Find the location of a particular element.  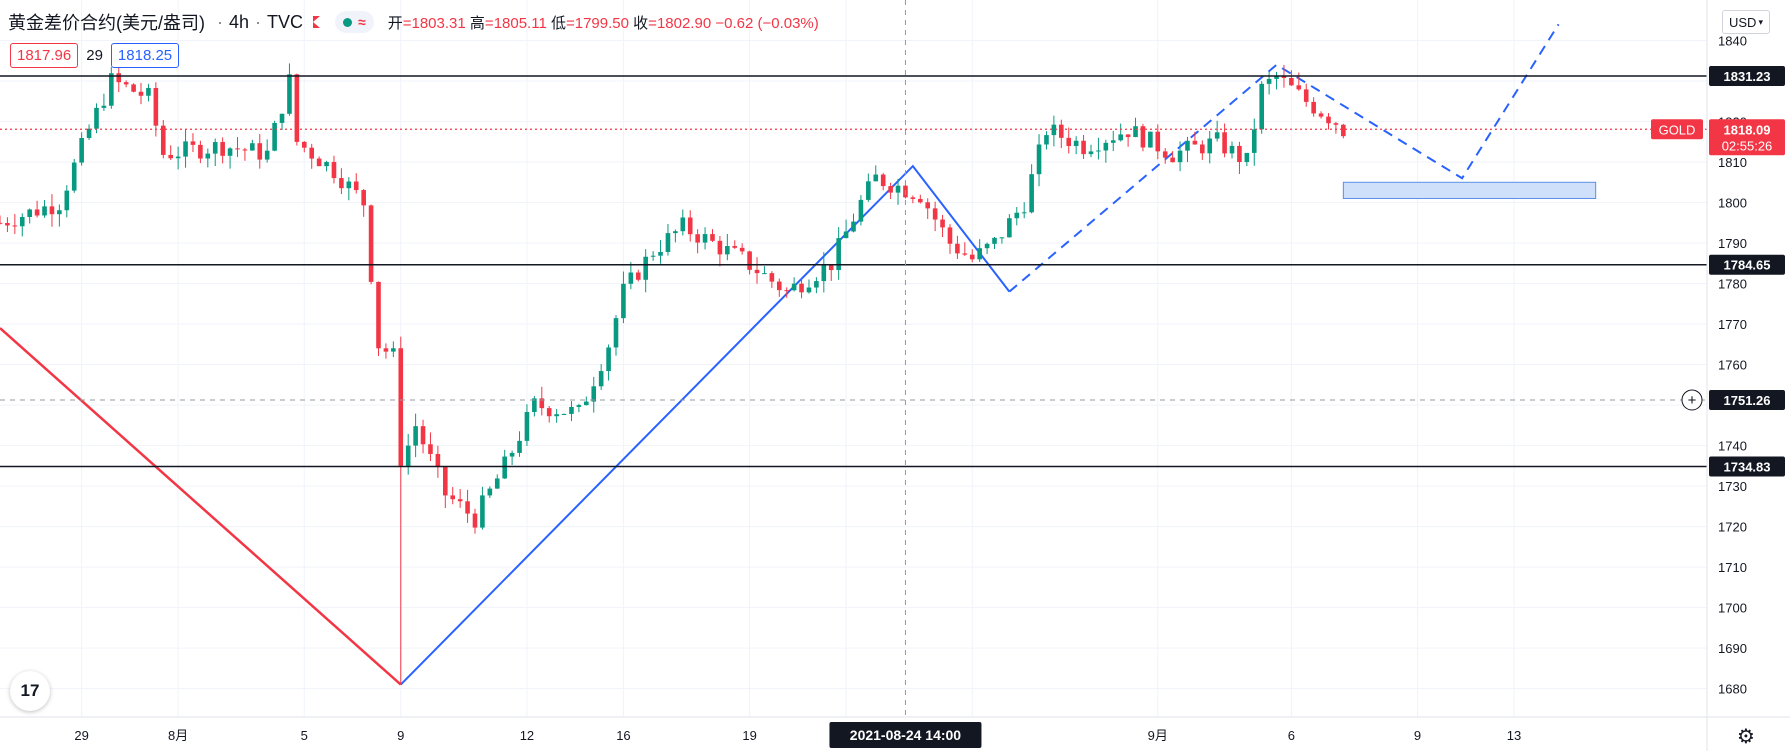

crosshair-date-label: 2021-08-24 14:00 is located at coordinates (906, 735).